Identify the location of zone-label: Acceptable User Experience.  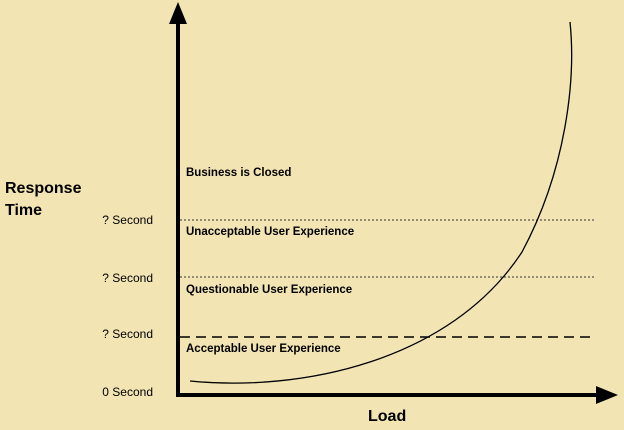
(263, 349).